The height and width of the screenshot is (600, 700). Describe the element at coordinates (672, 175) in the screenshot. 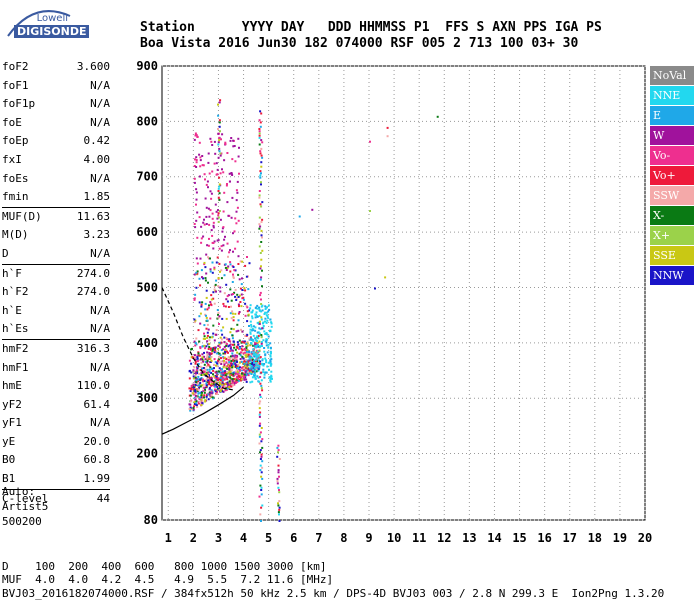

I see `legend-item: Vo+` at that location.